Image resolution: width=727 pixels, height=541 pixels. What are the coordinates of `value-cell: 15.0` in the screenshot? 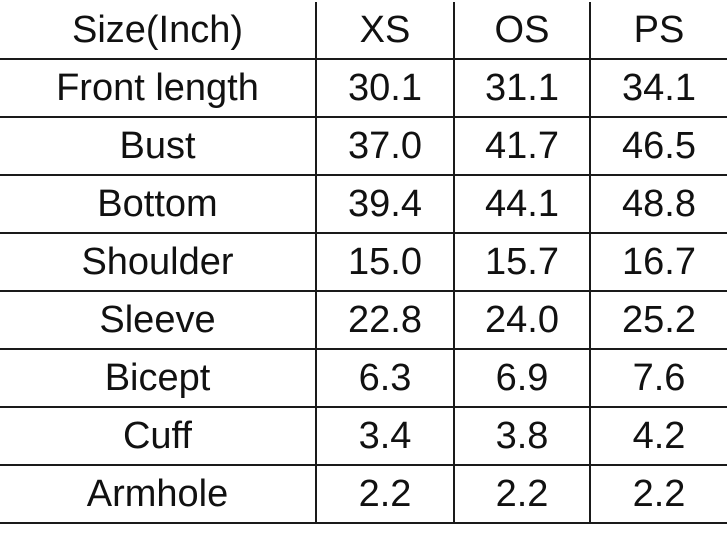 It's located at (385, 262).